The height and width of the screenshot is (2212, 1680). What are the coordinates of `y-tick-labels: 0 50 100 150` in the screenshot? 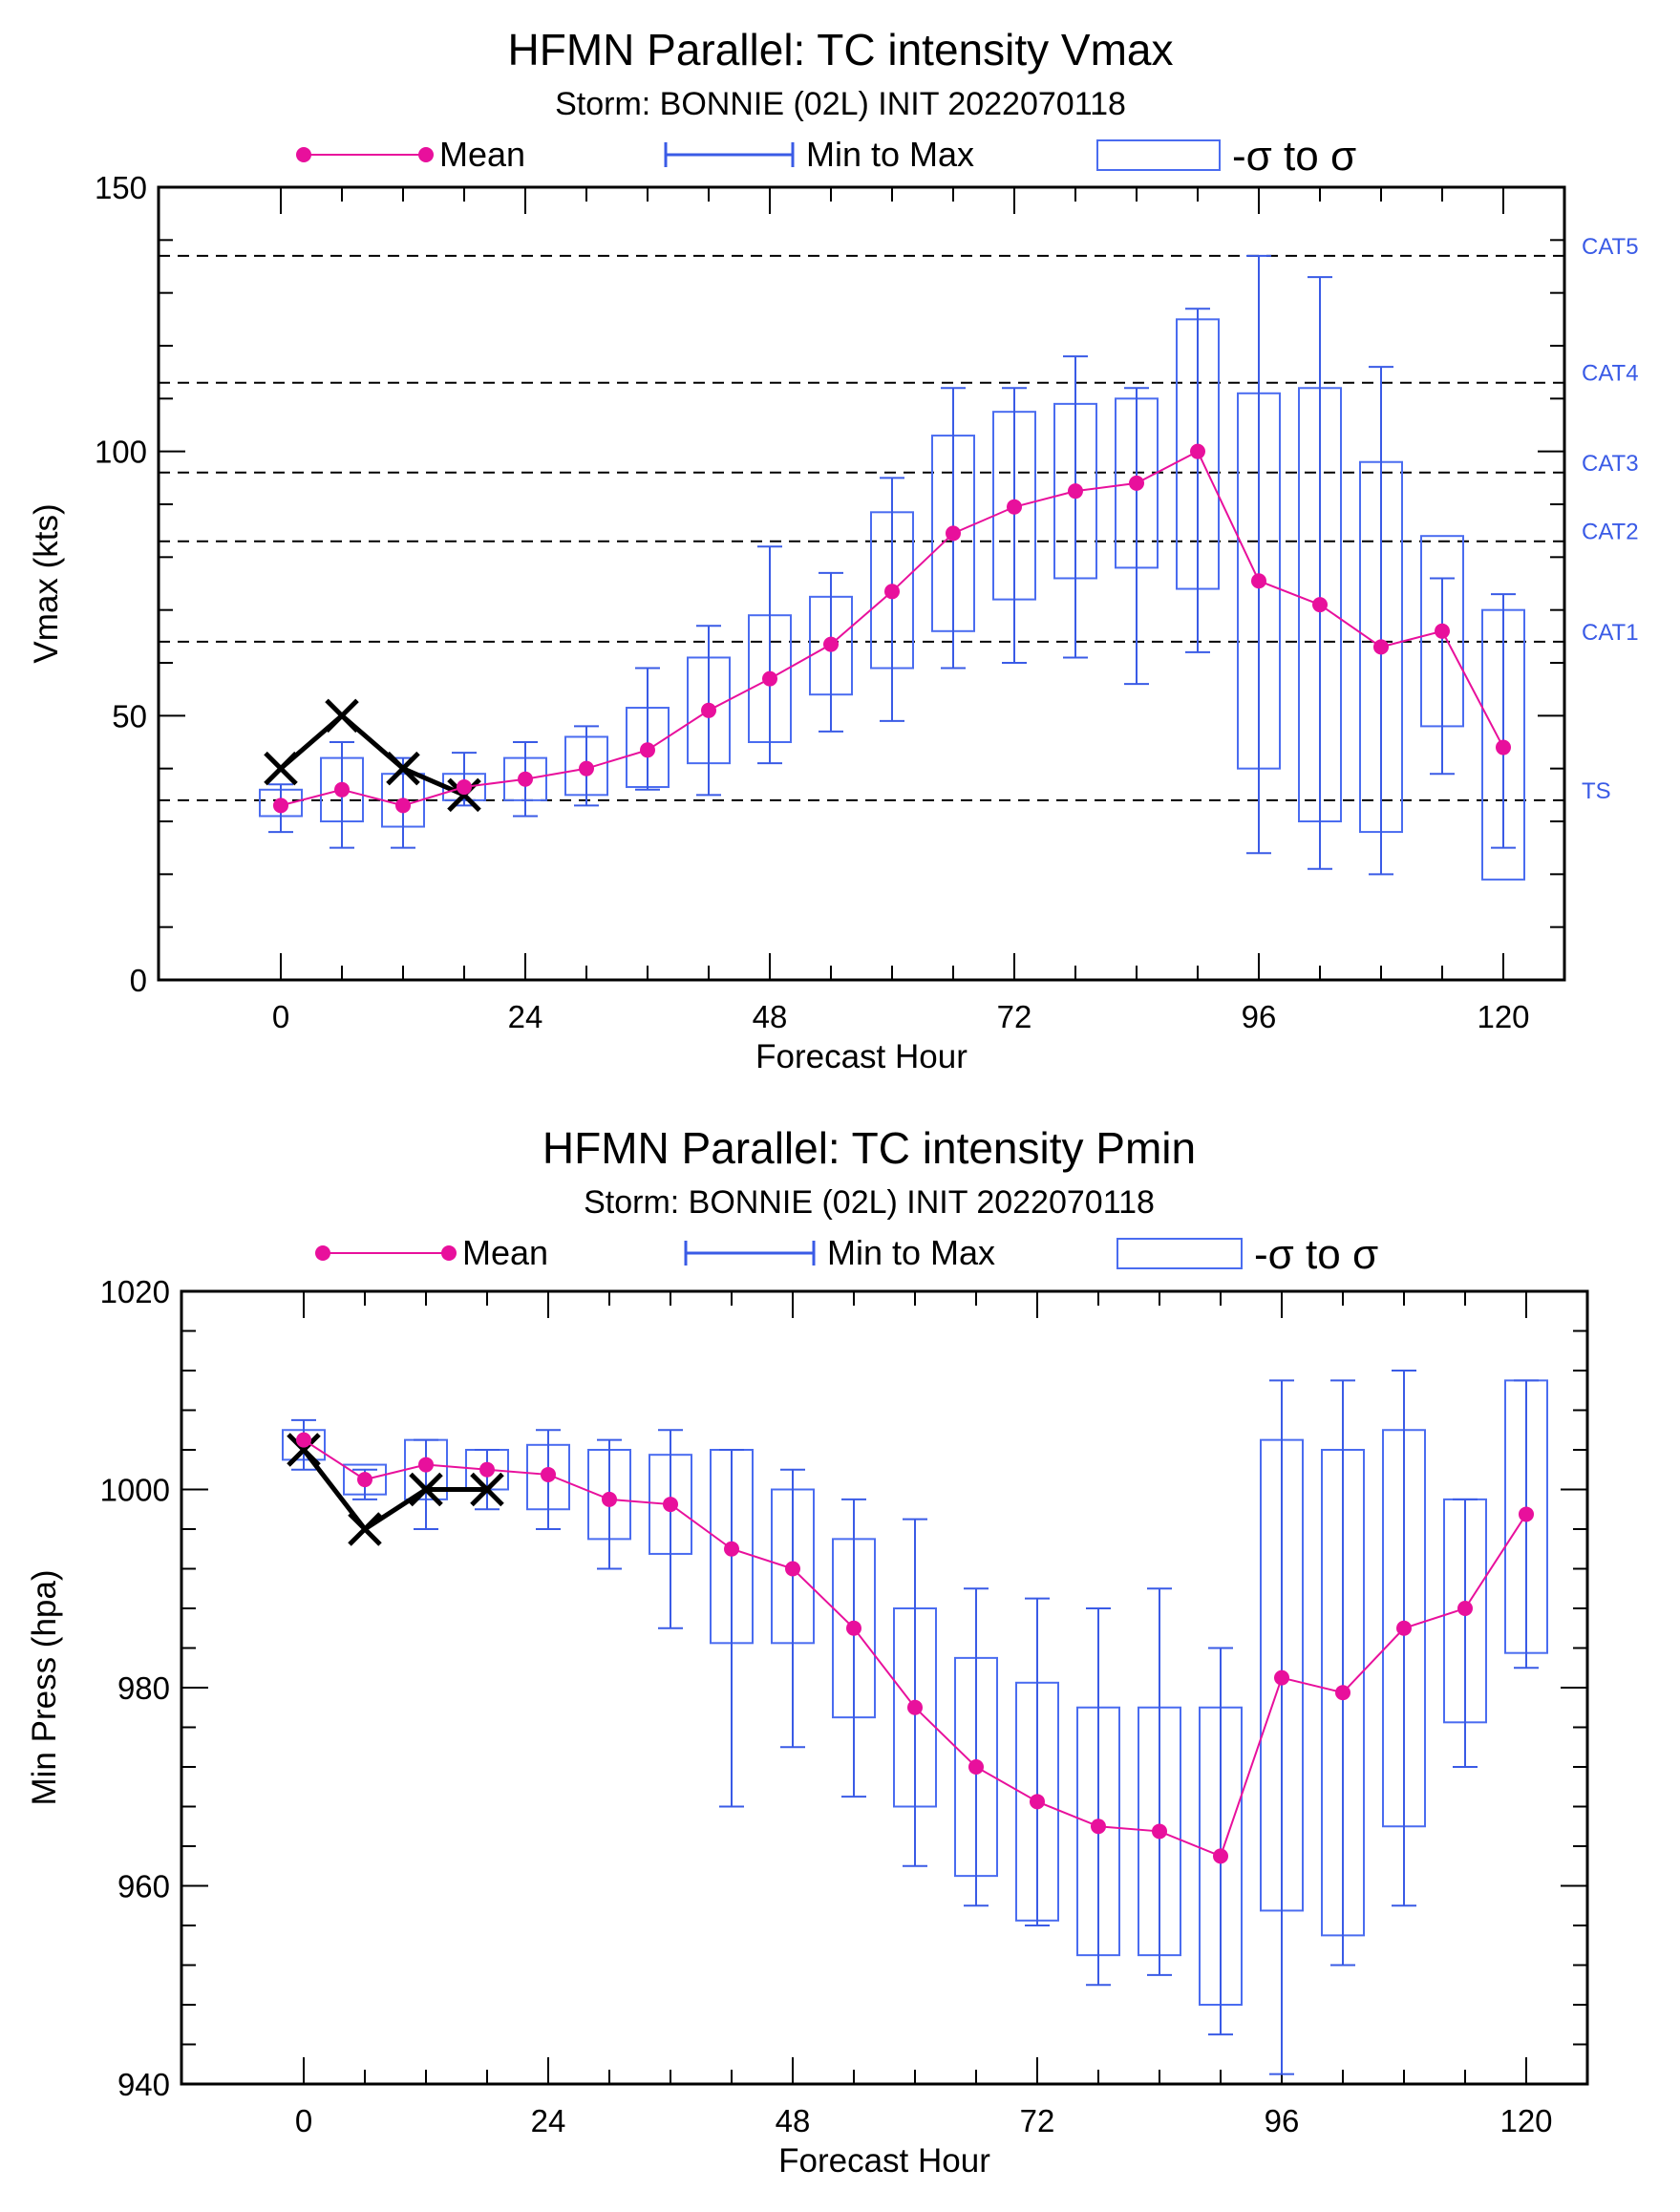 It's located at (121, 584).